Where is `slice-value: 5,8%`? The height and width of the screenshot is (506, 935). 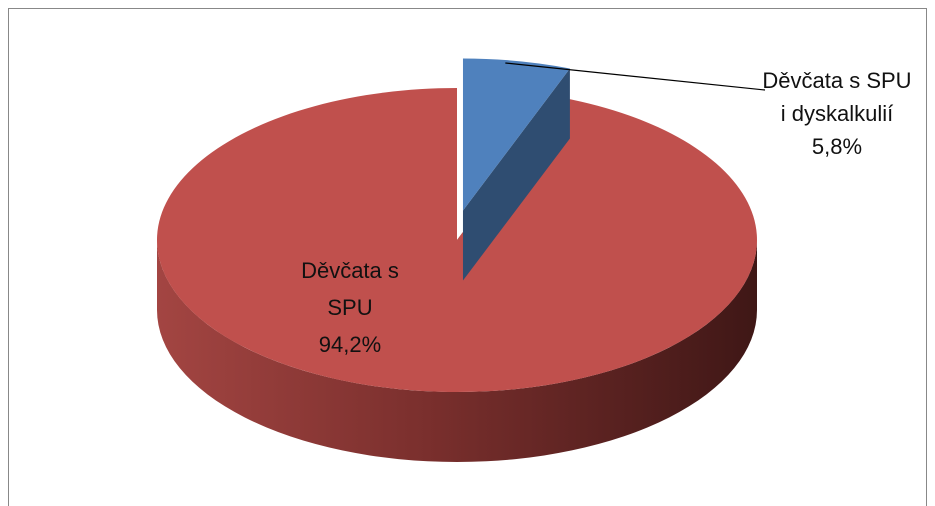
slice-value: 5,8% is located at coordinates (837, 146).